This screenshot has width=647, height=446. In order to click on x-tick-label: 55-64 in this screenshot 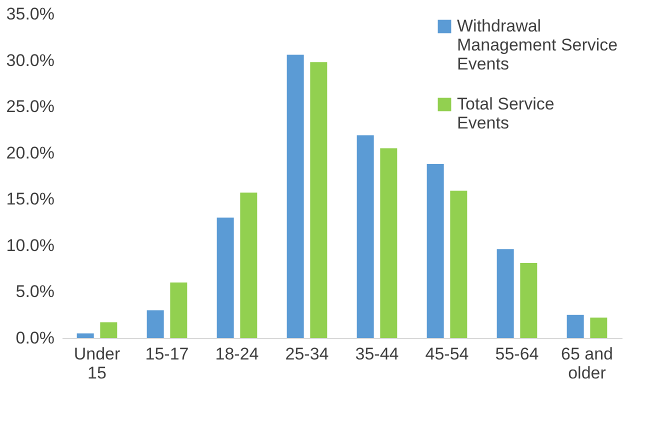, I will do `click(517, 354)`.